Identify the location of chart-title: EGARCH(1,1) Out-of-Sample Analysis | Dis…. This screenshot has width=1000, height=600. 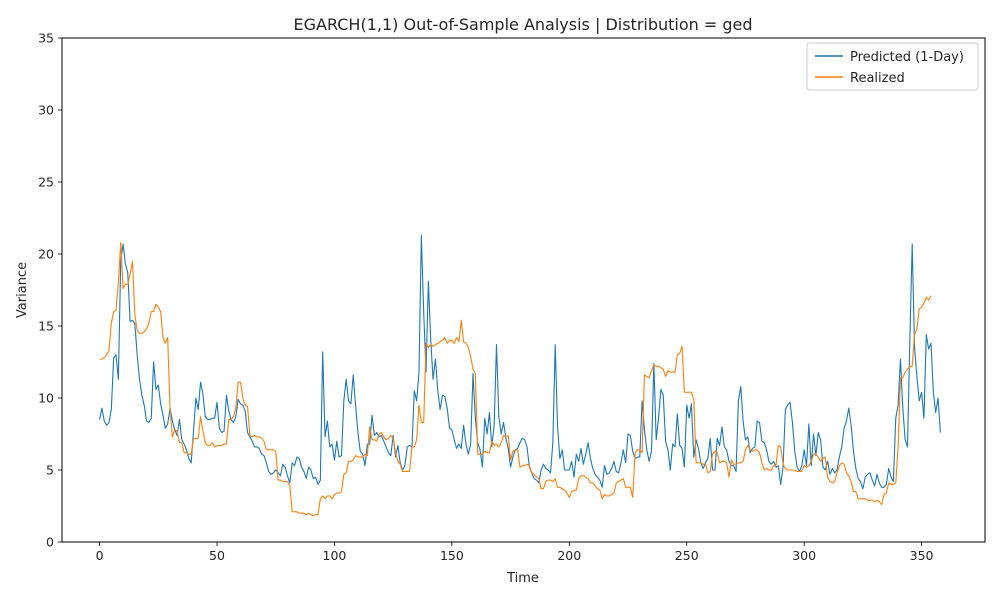
(522, 24).